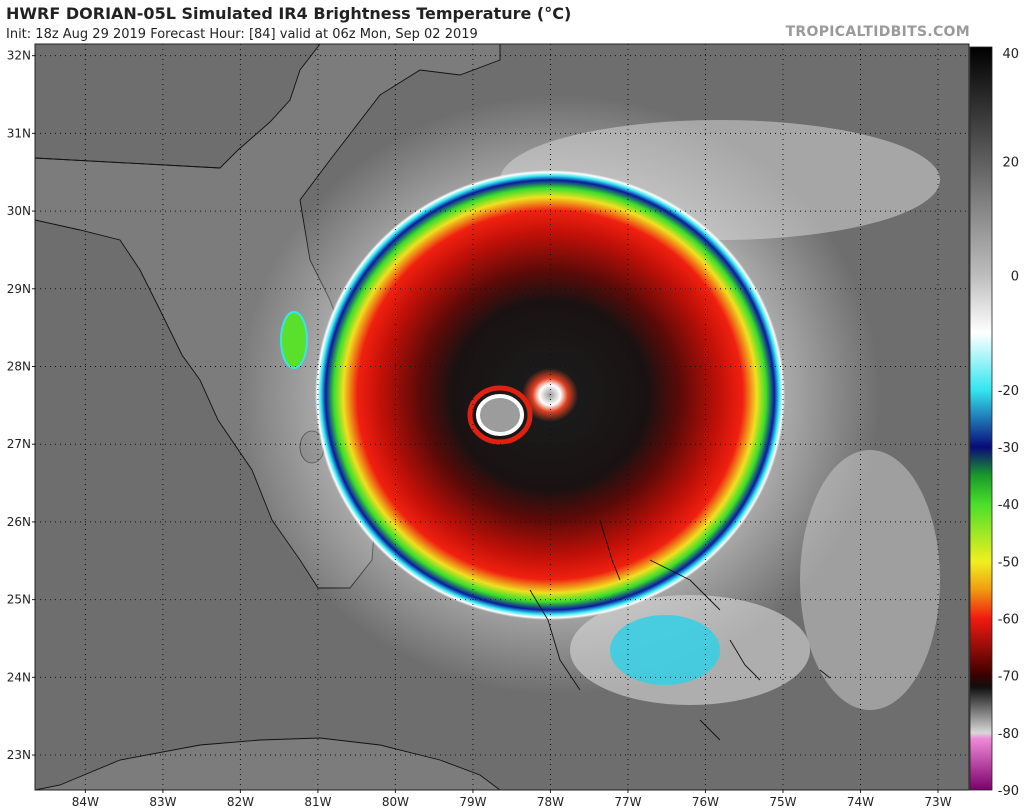 Image resolution: width=1024 pixels, height=811 pixels. Describe the element at coordinates (1008, 423) in the screenshot. I see `colorbar-labels: 40 20 0 -20 -30 -40 -50 -60 -70 -80 -90` at that location.